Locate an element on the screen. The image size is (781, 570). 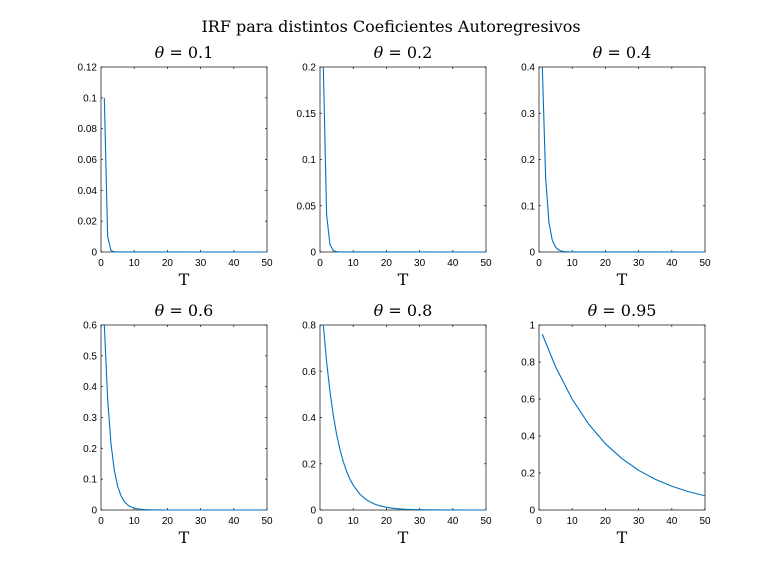
subplot-6: θ = 0.95 0 10 20 30 40 50 0 0.2 0.4 0.6 0.8 1 T is located at coordinates (616, 424).